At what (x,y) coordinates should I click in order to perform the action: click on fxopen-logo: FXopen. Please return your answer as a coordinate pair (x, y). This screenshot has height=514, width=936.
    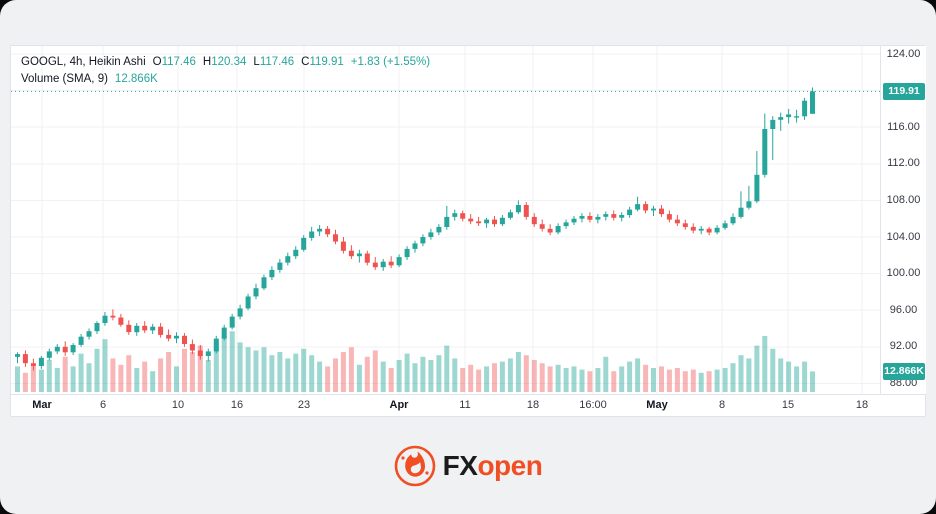
    Looking at the image, I should click on (468, 466).